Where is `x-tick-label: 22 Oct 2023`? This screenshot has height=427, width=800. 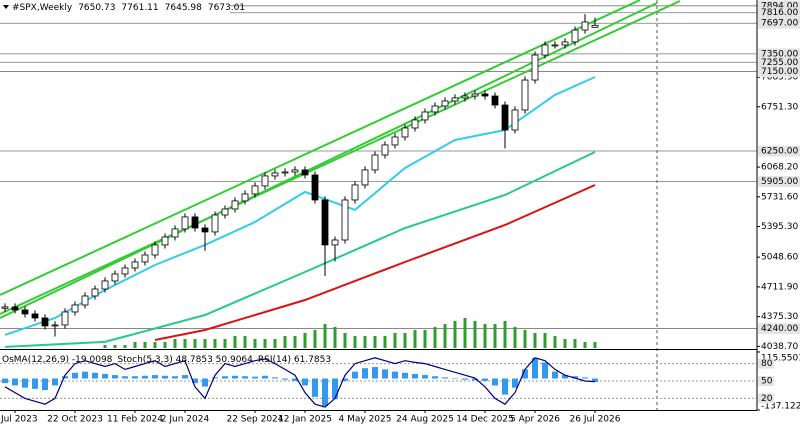
x-tick-label: 22 Oct 2023 is located at coordinates (75, 420).